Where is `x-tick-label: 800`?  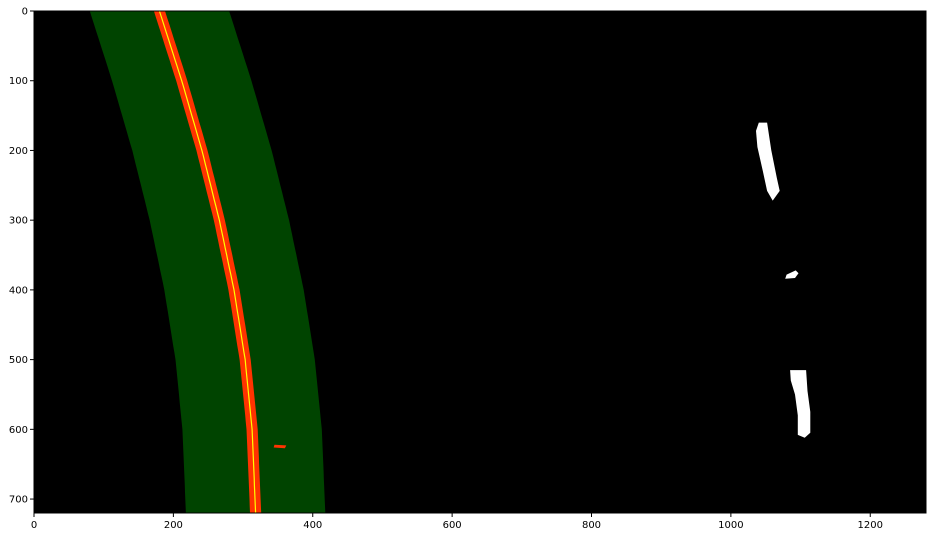
x-tick-label: 800 is located at coordinates (591, 525).